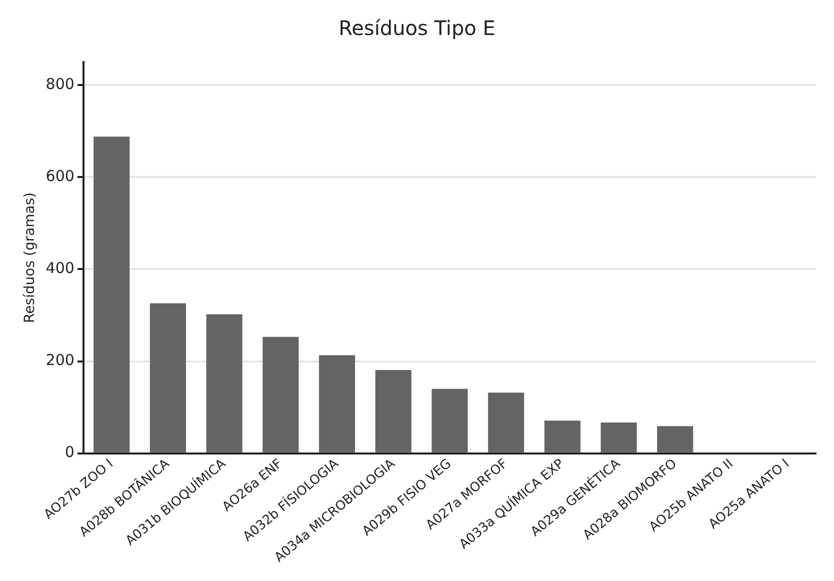  What do you see at coordinates (30, 257) in the screenshot?
I see `y-axis-title: Resíduos (gramas)` at bounding box center [30, 257].